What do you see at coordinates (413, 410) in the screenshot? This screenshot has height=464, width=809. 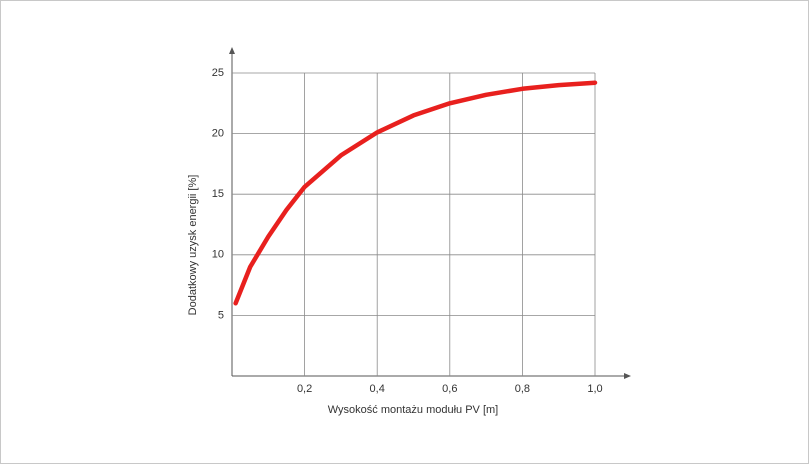 I see `x-axis-label: Wysokość montażu modułu PV [m]` at bounding box center [413, 410].